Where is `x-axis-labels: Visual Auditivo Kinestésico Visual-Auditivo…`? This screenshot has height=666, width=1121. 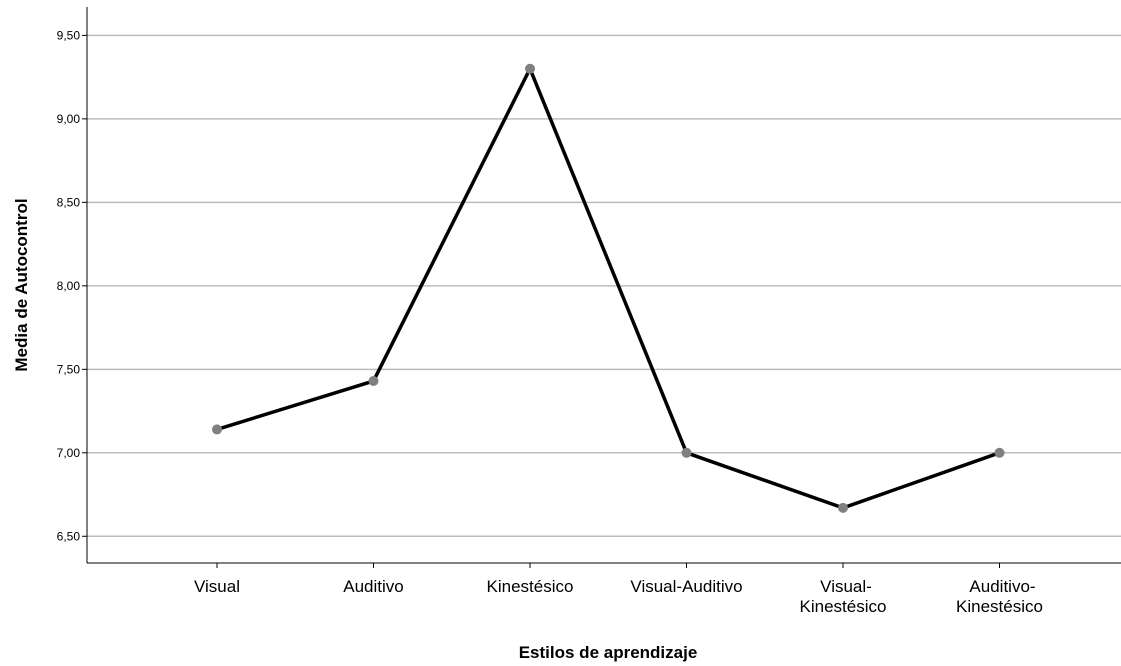
x-axis-labels: Visual Auditivo Kinestésico Visual-Auditivo… is located at coordinates (618, 589).